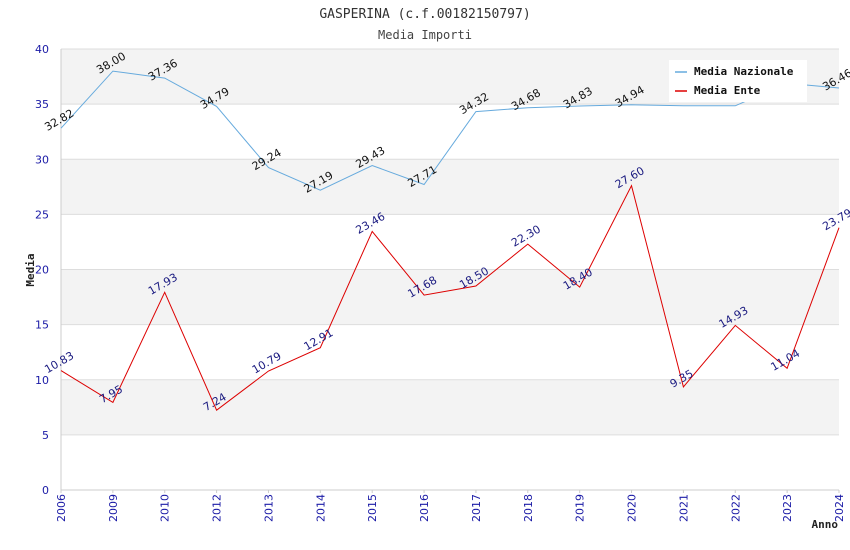  What do you see at coordinates (61, 508) in the screenshot?
I see `x-tick-2006: 2006` at bounding box center [61, 508].